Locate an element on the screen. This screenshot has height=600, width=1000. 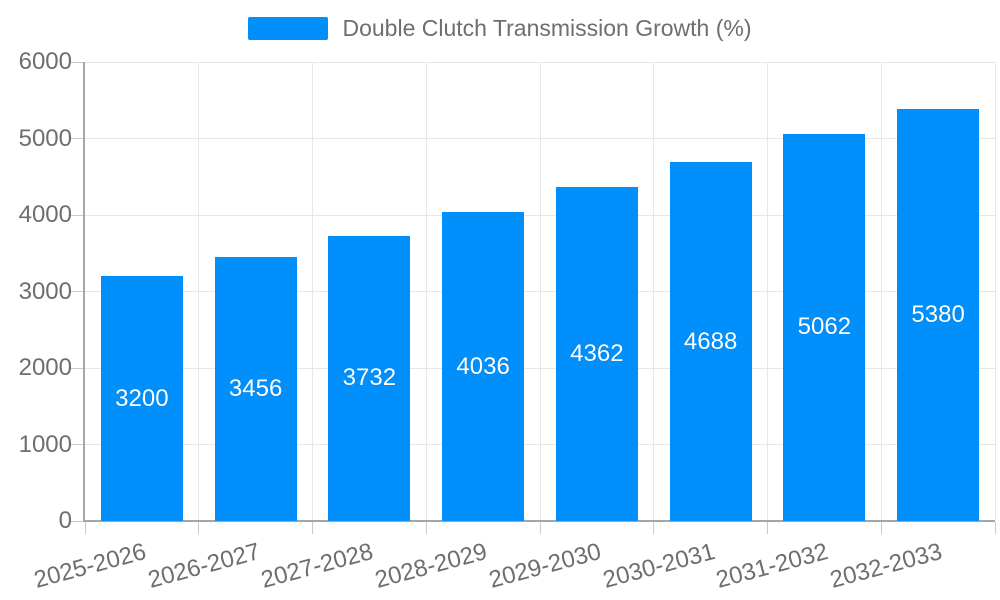
bar-value-label: 3200 is located at coordinates (142, 398).